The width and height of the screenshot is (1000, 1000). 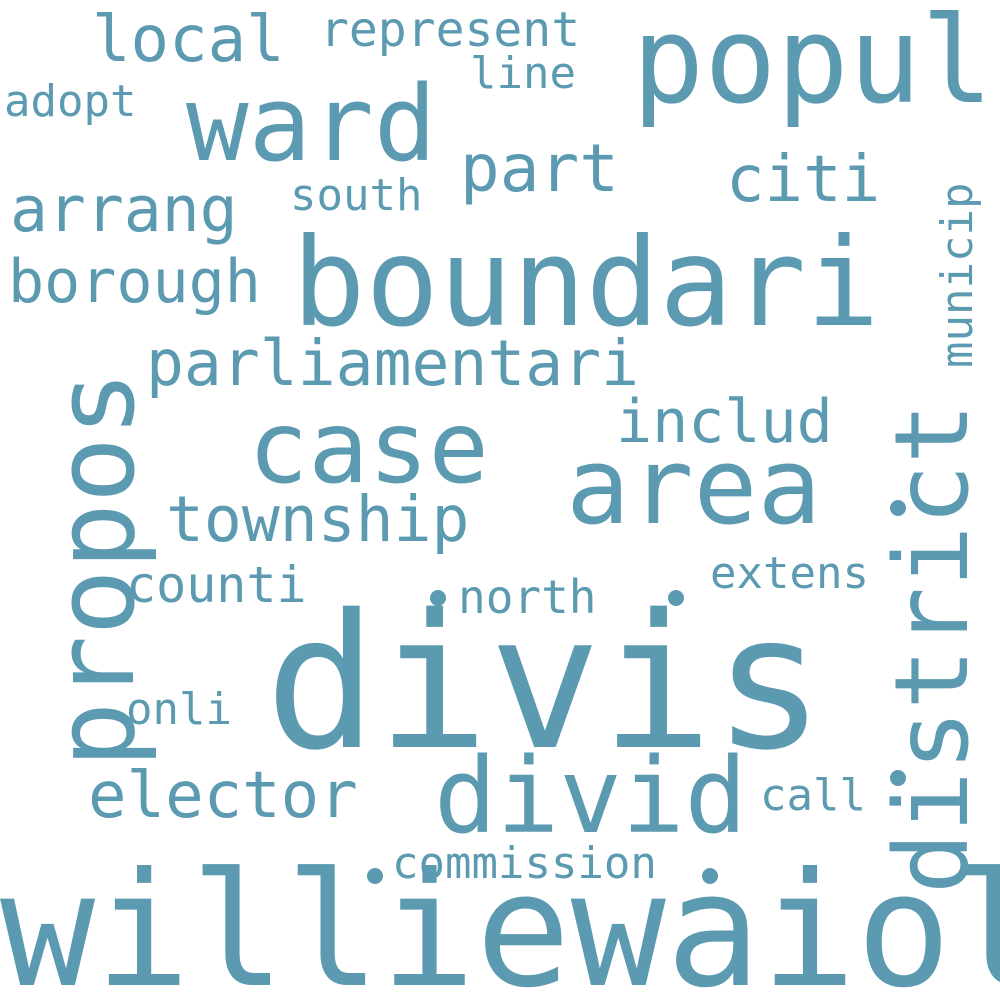 What do you see at coordinates (957, 275) in the screenshot?
I see `word-municip: municip` at bounding box center [957, 275].